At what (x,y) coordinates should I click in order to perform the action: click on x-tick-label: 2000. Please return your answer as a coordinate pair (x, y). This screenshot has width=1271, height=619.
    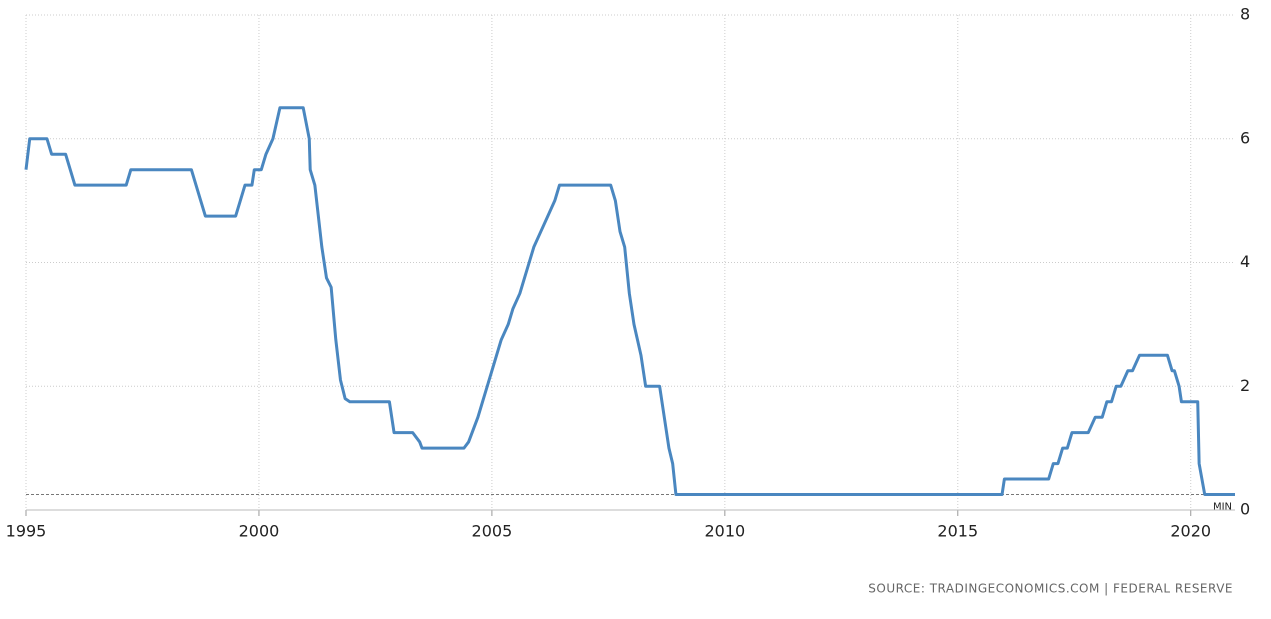
    Looking at the image, I should click on (259, 531).